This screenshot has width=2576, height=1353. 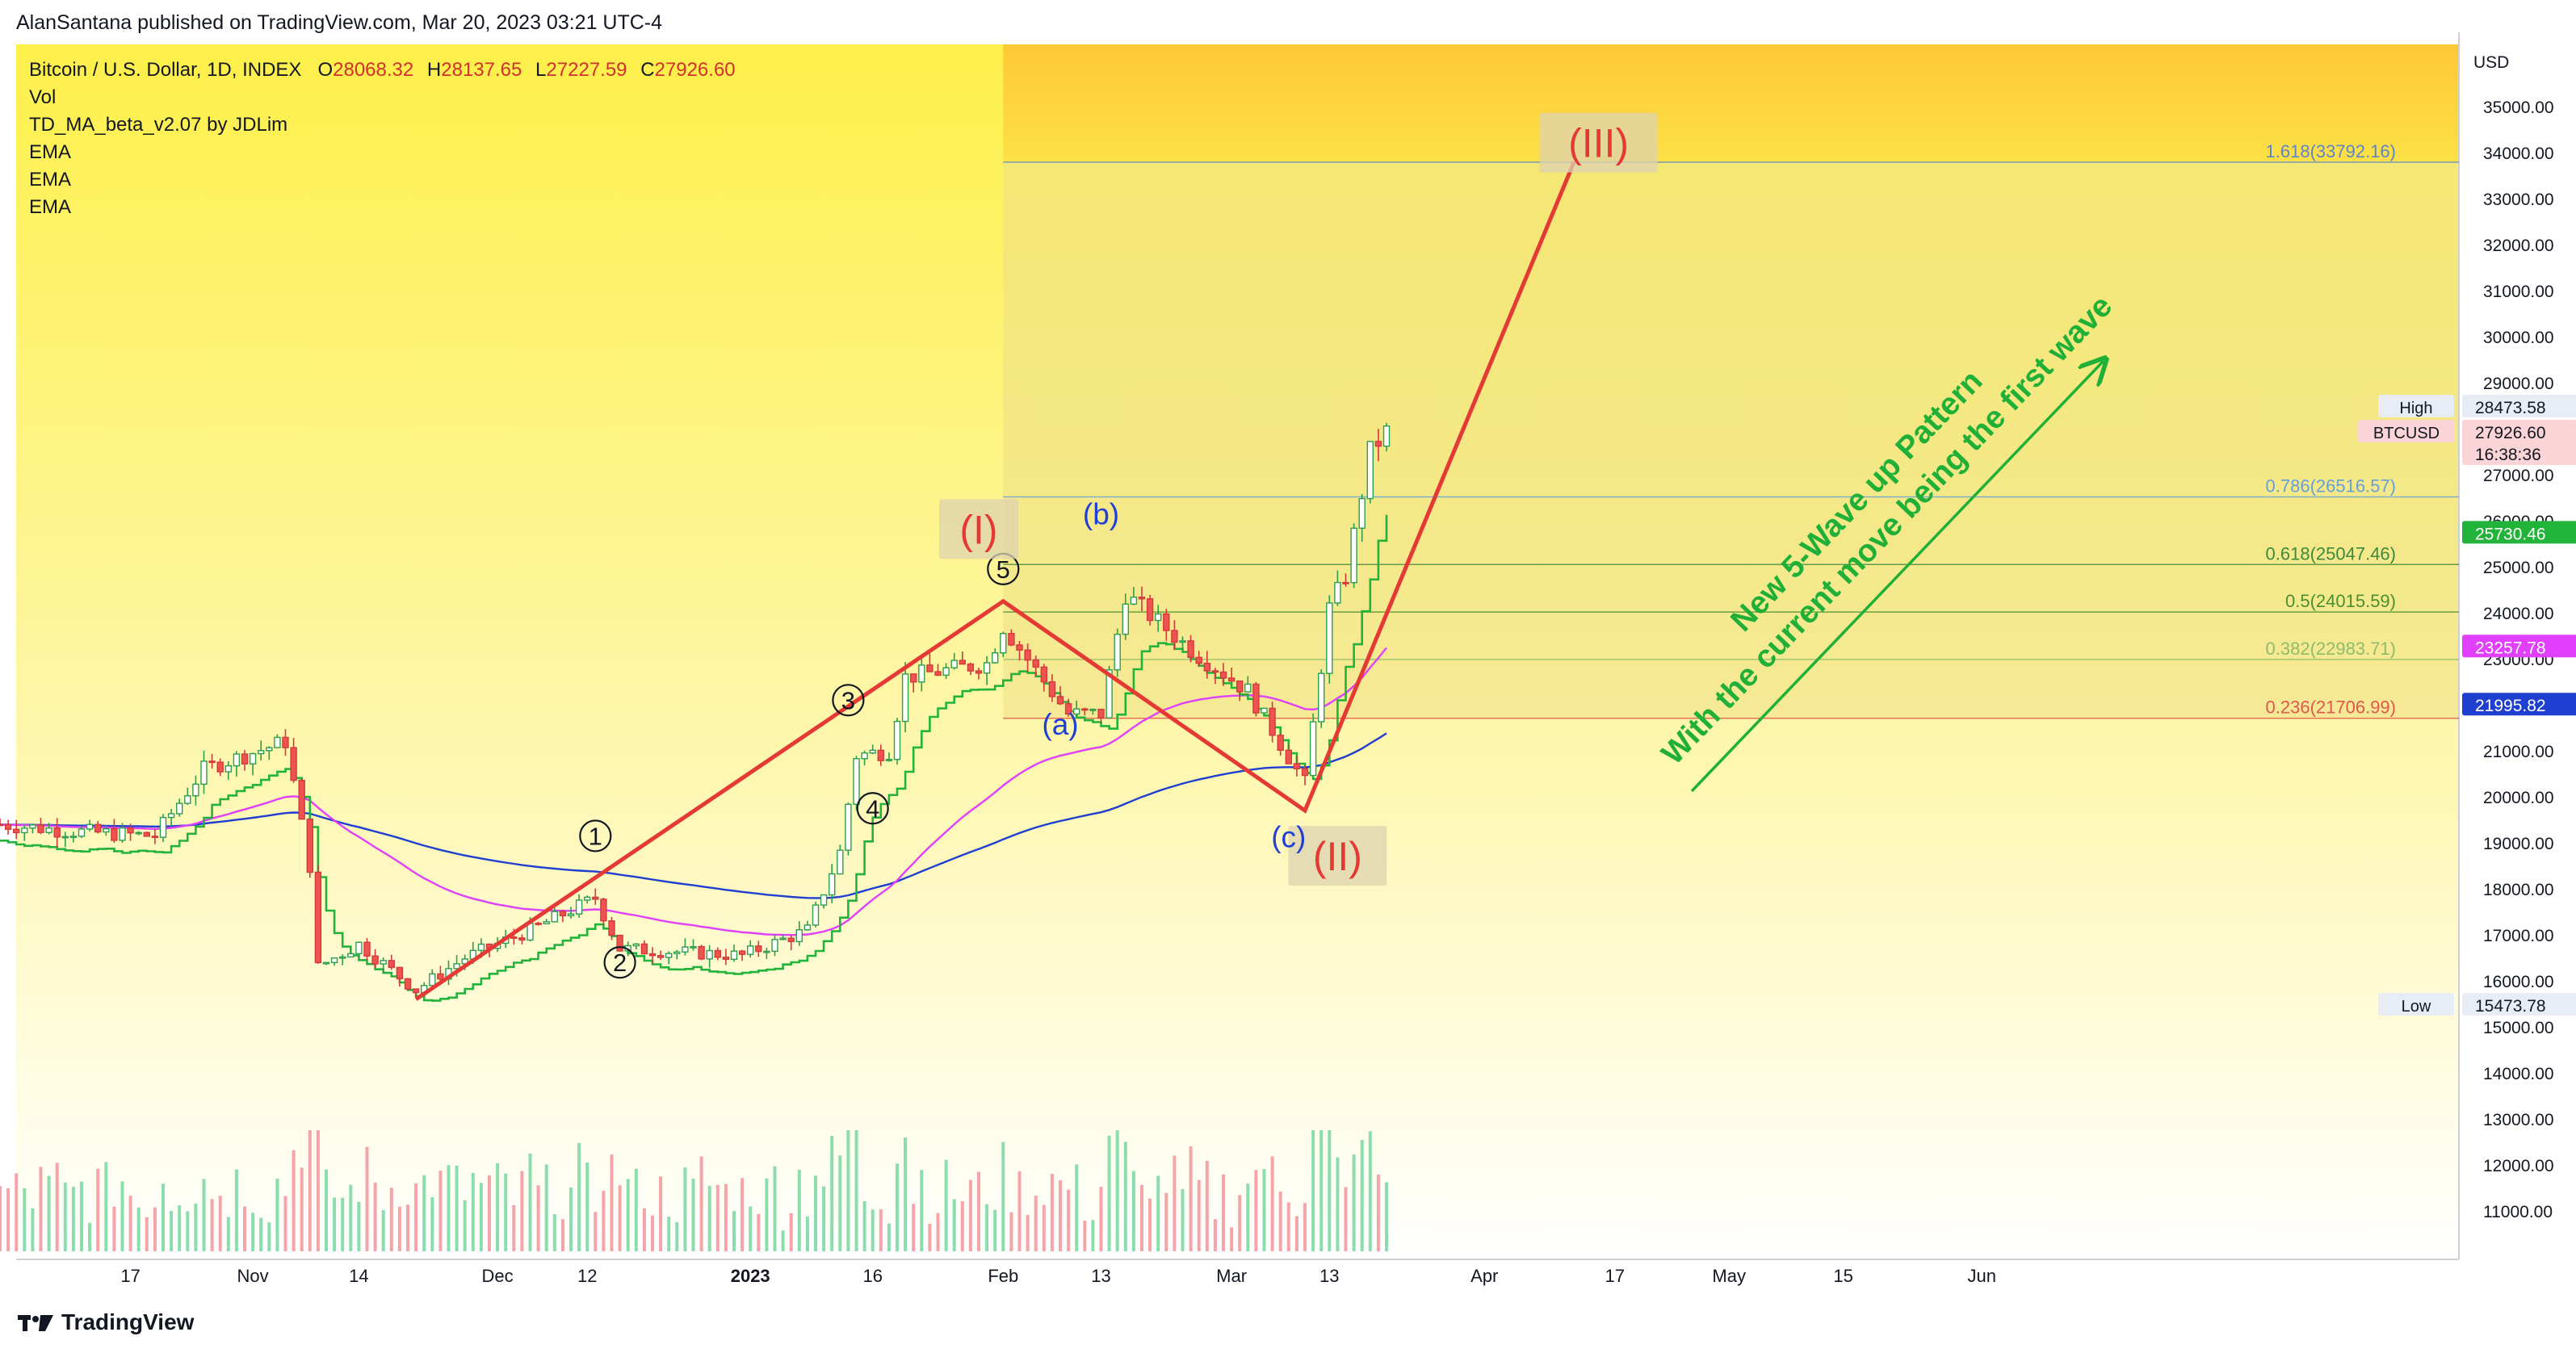 I want to click on fib-label-1.618: 1.618(33792.16), so click(x=2331, y=151).